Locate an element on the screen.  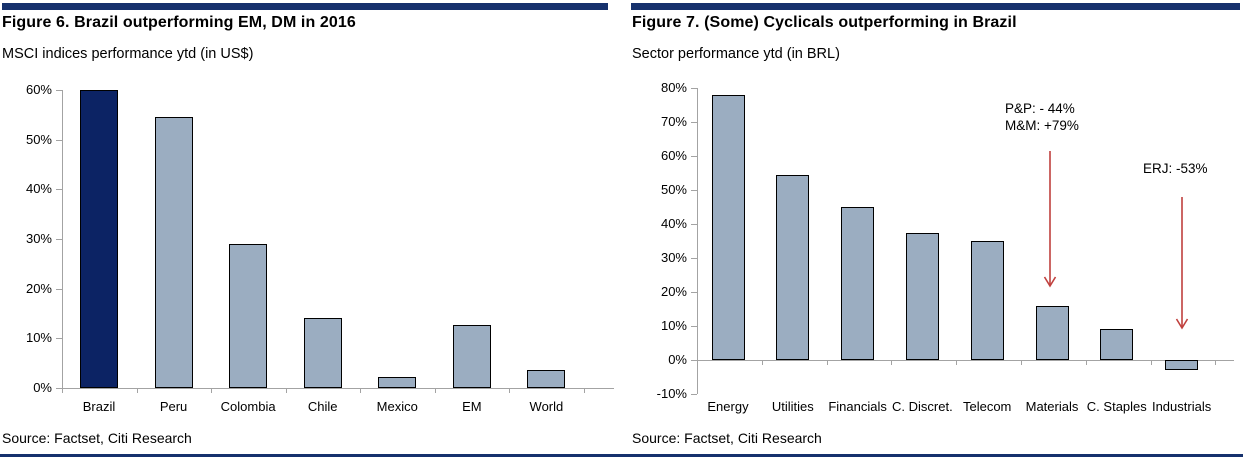
x-label-peru: Peru is located at coordinates (173, 406).